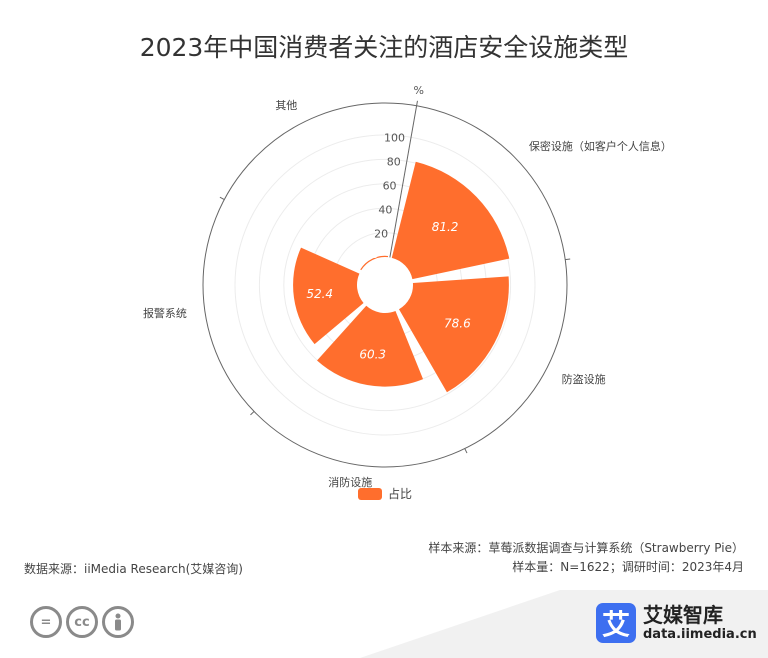  I want to click on grid-circle, so click(385, 285).